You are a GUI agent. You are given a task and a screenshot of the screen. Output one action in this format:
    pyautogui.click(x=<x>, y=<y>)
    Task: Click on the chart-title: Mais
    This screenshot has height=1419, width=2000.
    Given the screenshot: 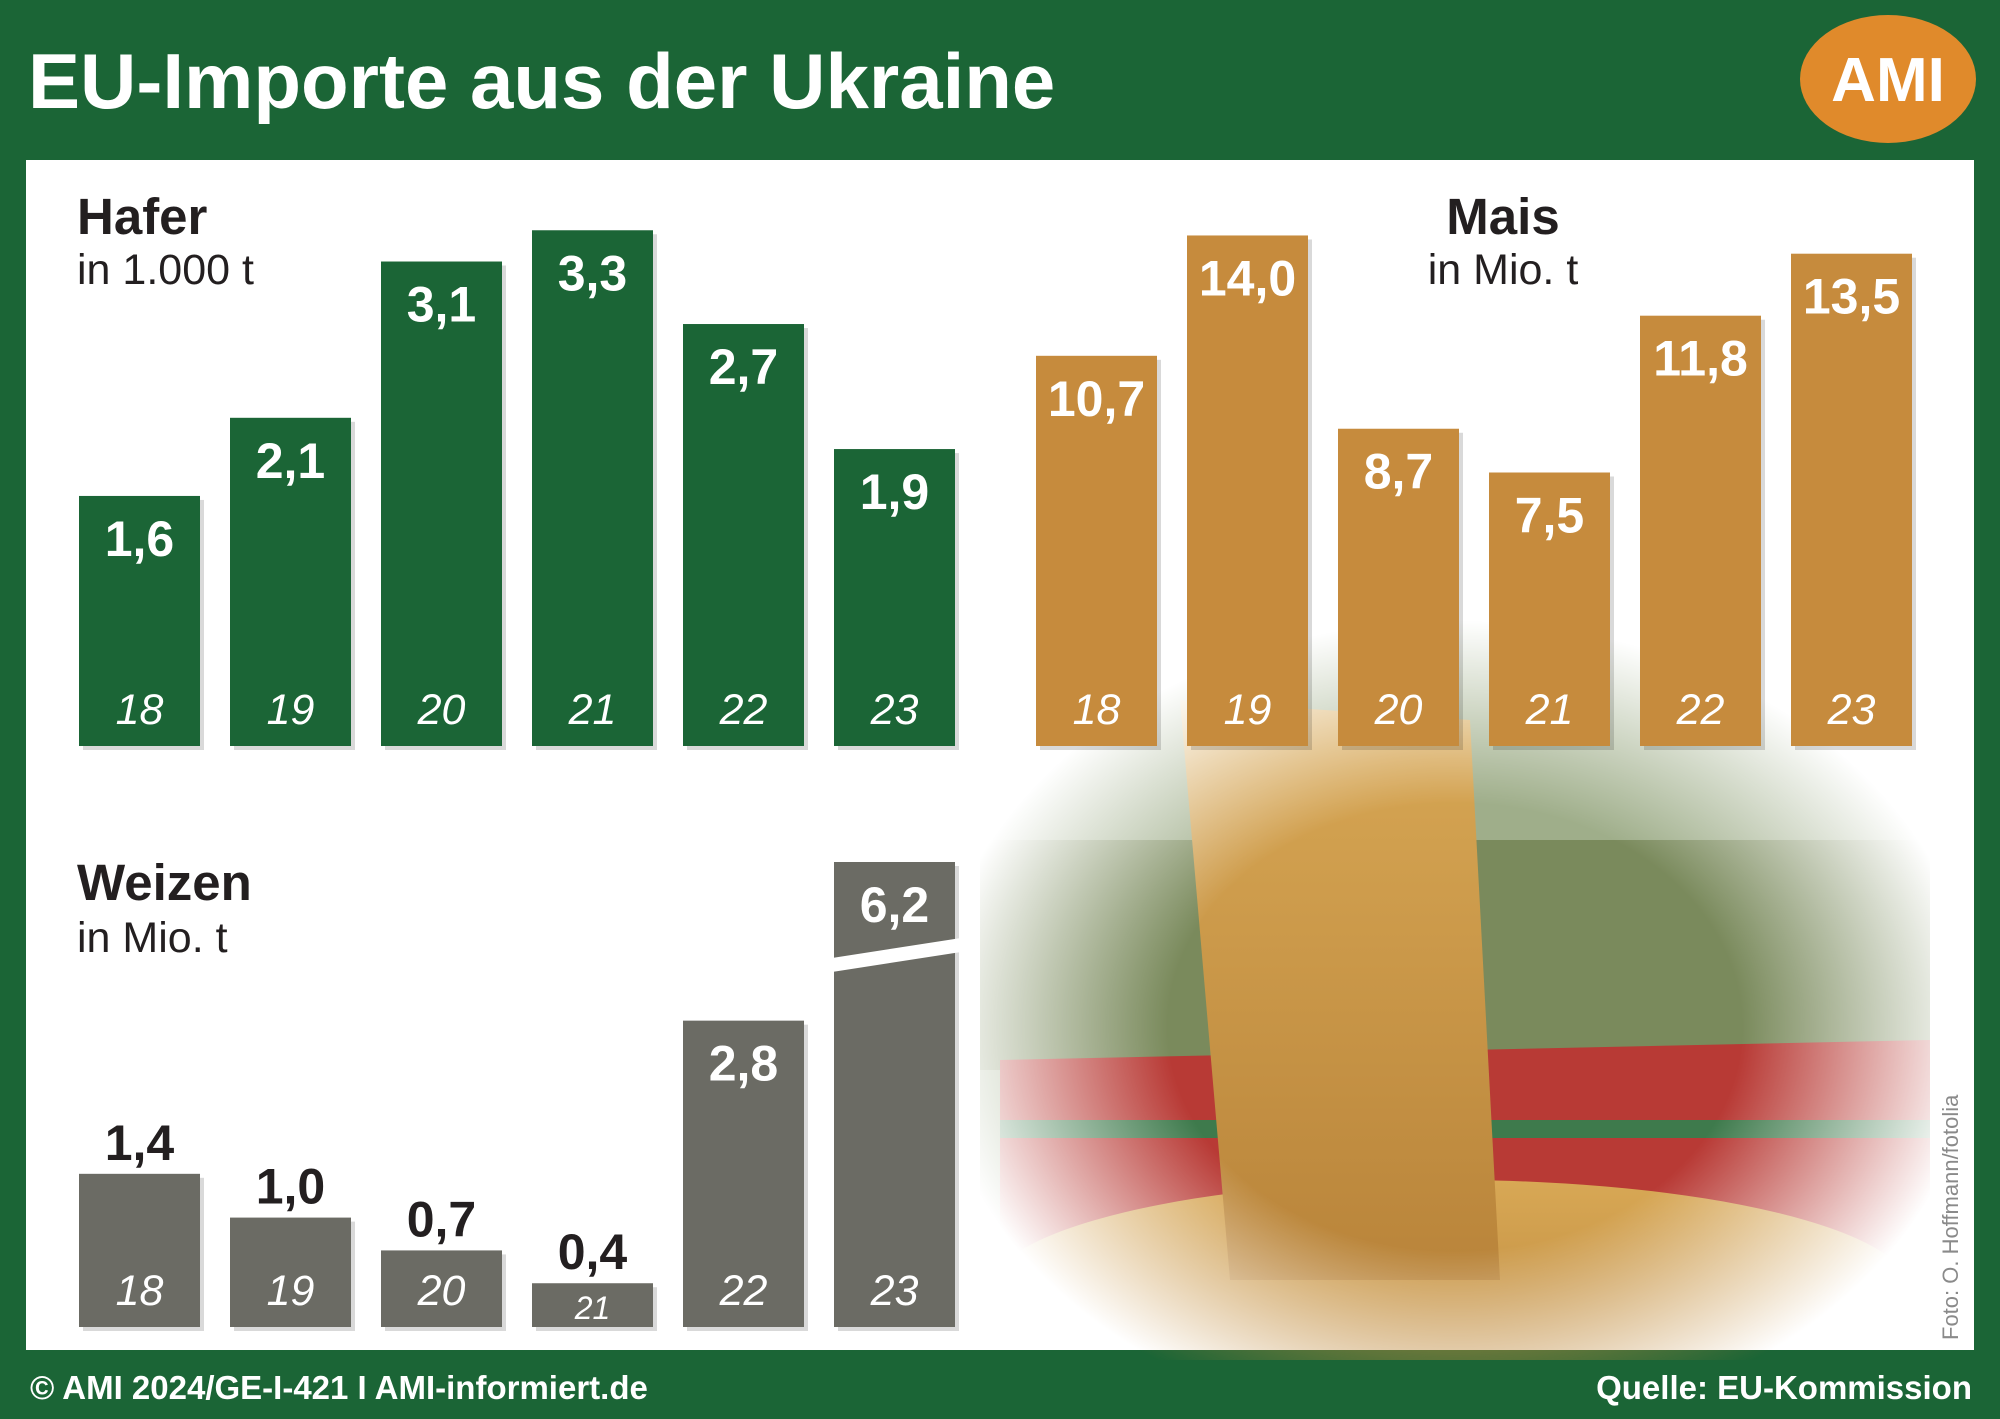 What is the action you would take?
    pyautogui.click(x=1502, y=216)
    